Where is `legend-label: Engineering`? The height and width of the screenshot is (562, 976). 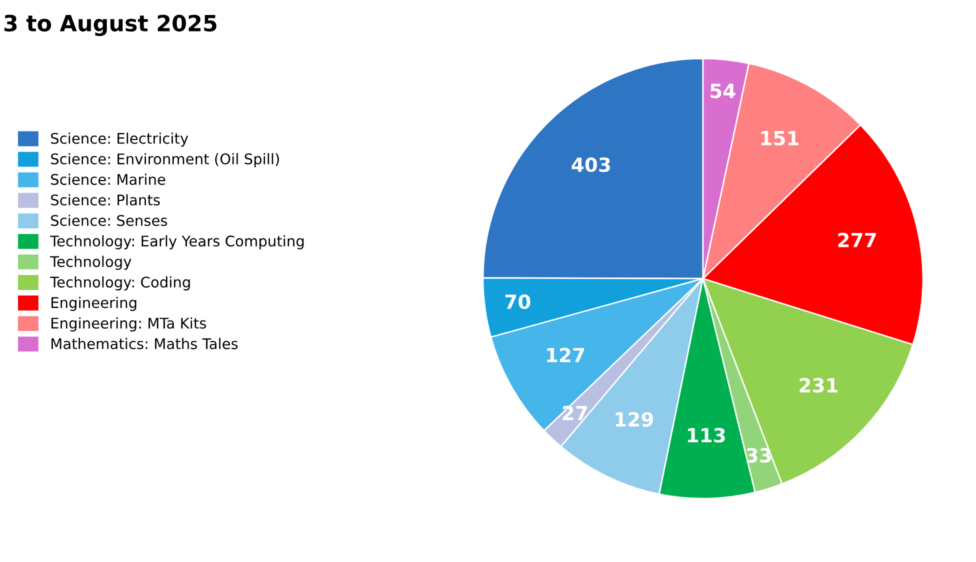 legend-label: Engineering is located at coordinates (94, 303).